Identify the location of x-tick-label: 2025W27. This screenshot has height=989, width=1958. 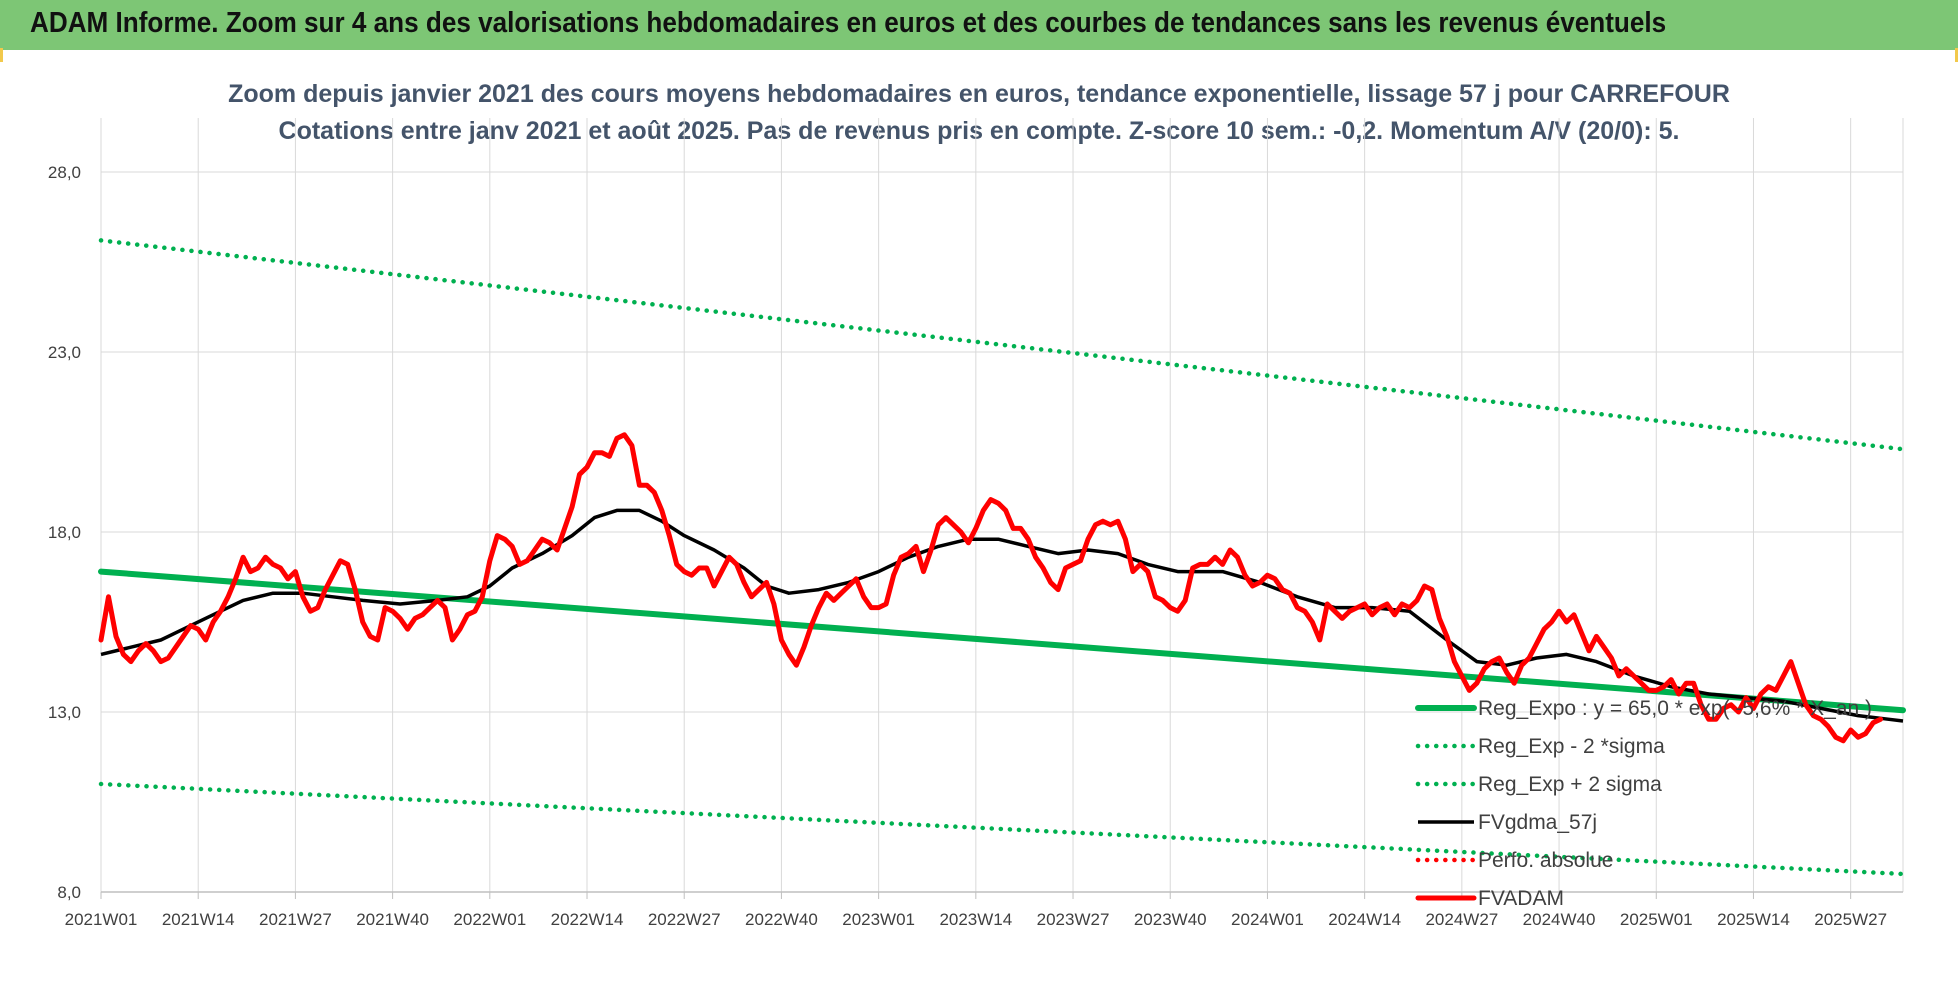
(1850, 919).